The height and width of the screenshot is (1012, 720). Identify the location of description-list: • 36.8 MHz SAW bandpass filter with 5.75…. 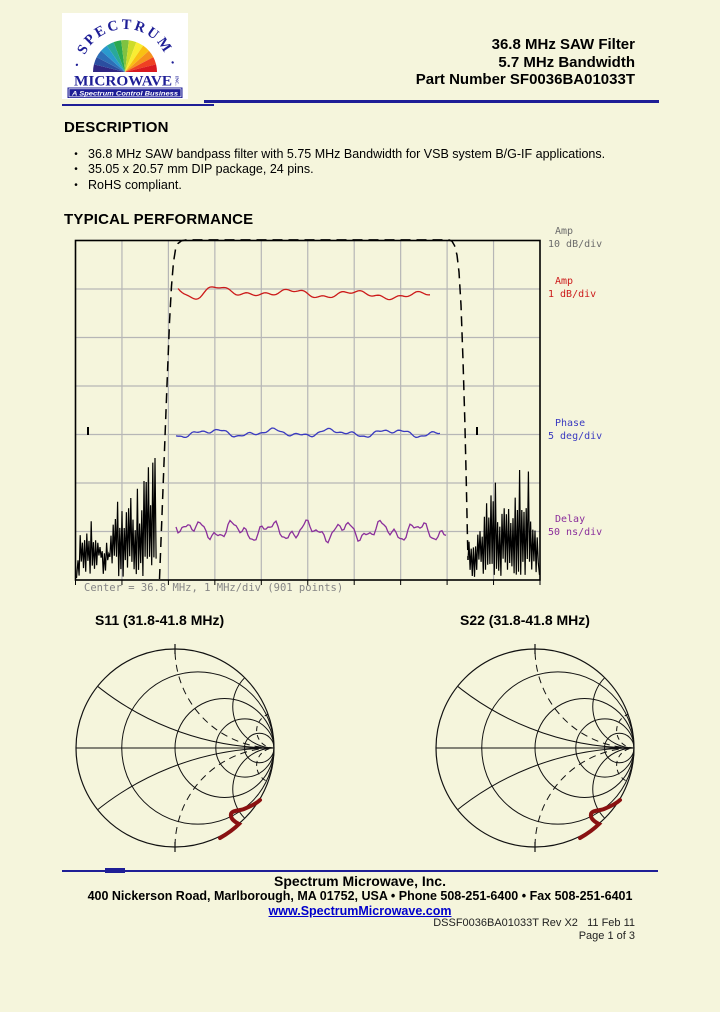
(364, 170).